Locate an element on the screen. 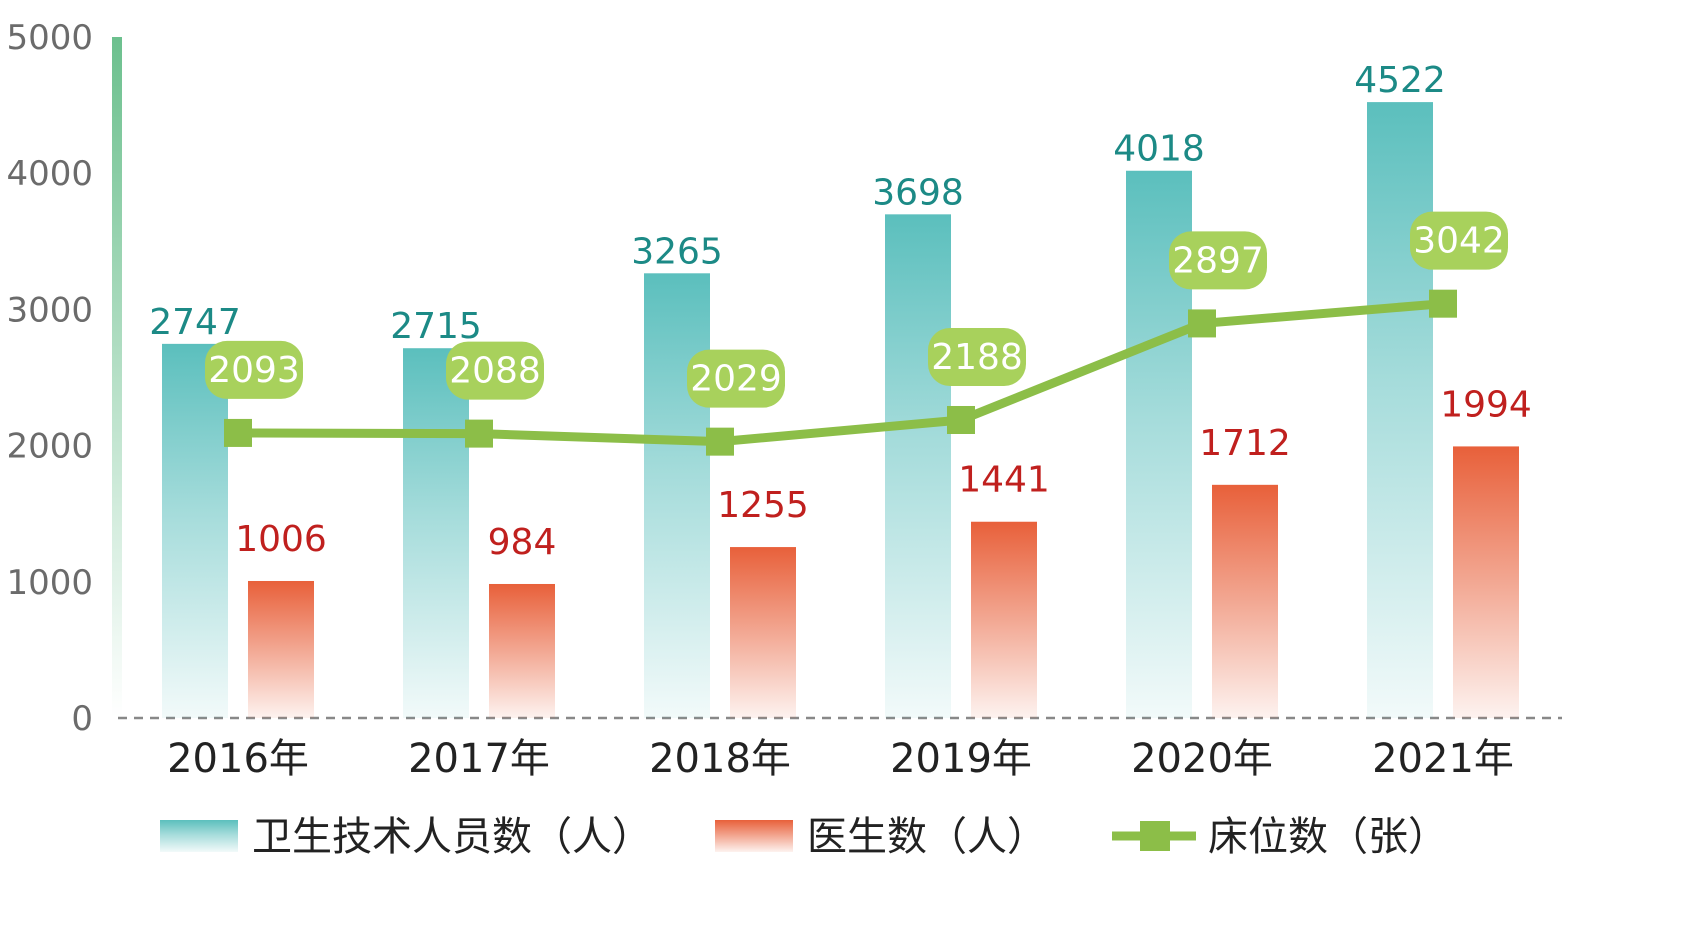 This screenshot has width=1701, height=943. x-tick-label: 2019年 is located at coordinates (961, 759).